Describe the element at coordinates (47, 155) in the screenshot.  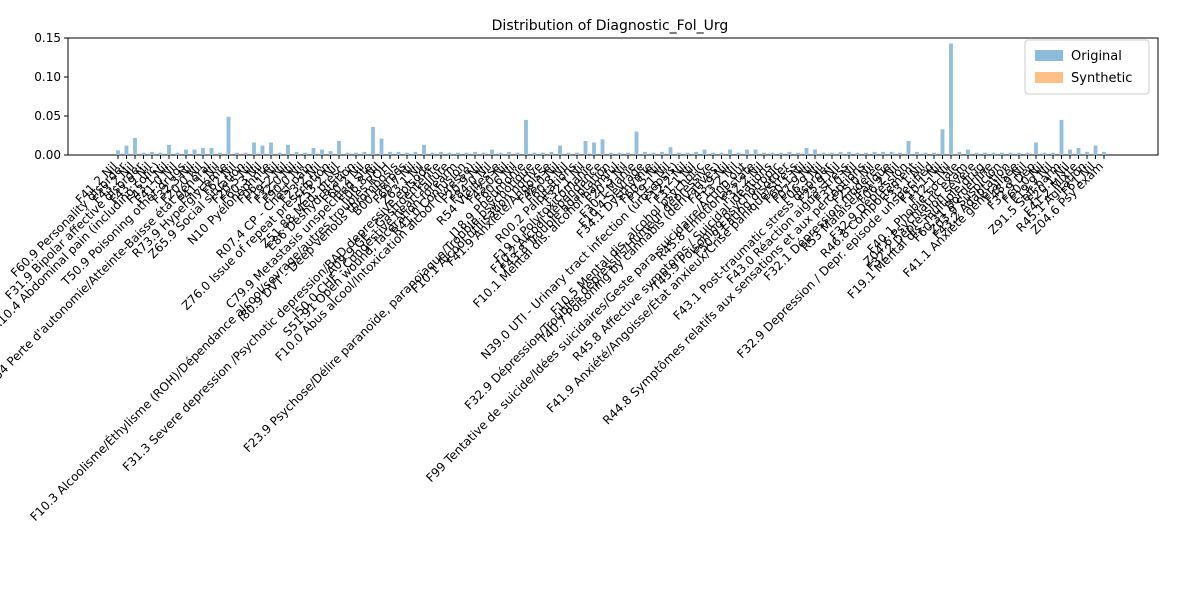
I see `y-tick-label: 0.00` at that location.